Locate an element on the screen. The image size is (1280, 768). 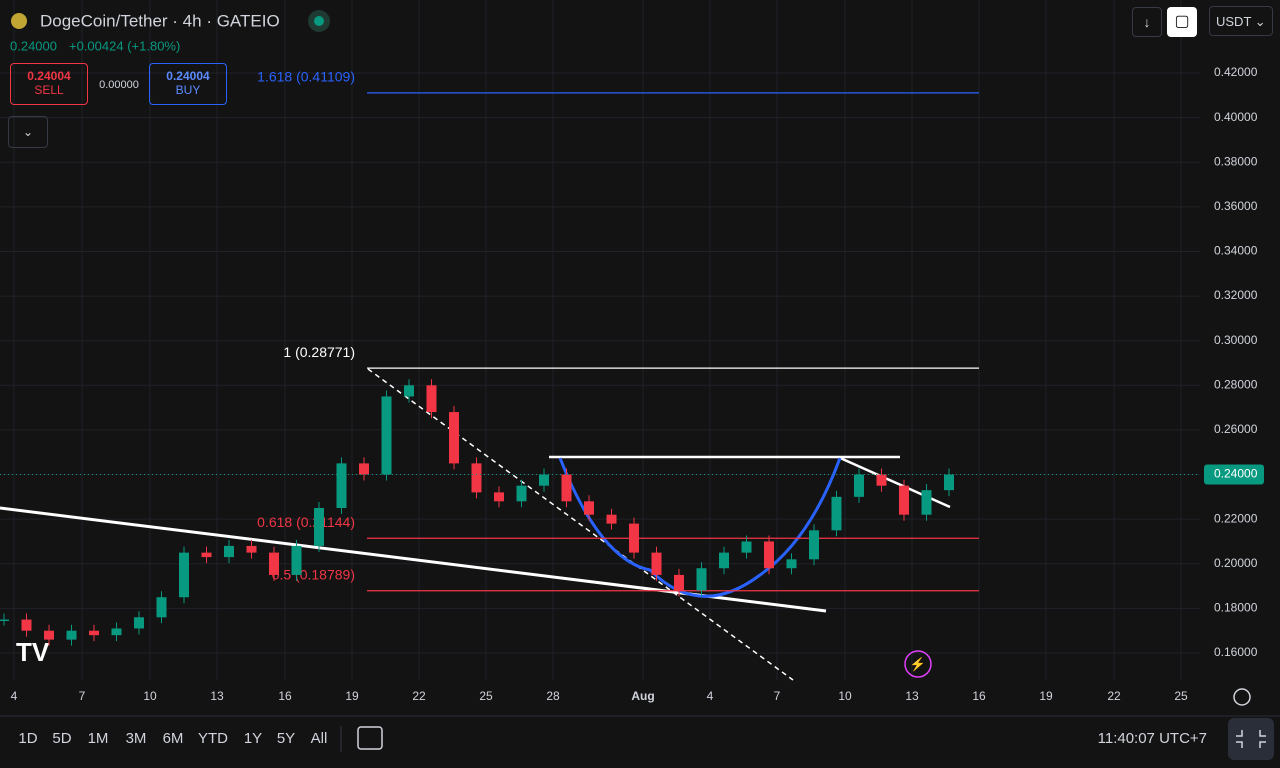
range-button: 1D is located at coordinates (27, 738).